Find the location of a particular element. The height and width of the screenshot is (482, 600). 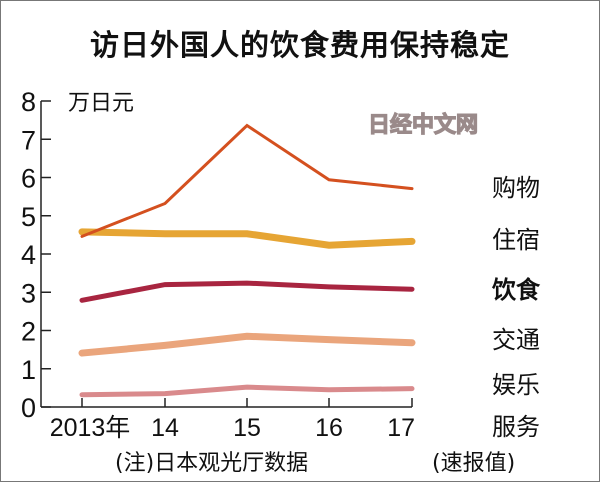

y-tick-label: 5 is located at coordinates (28, 217).